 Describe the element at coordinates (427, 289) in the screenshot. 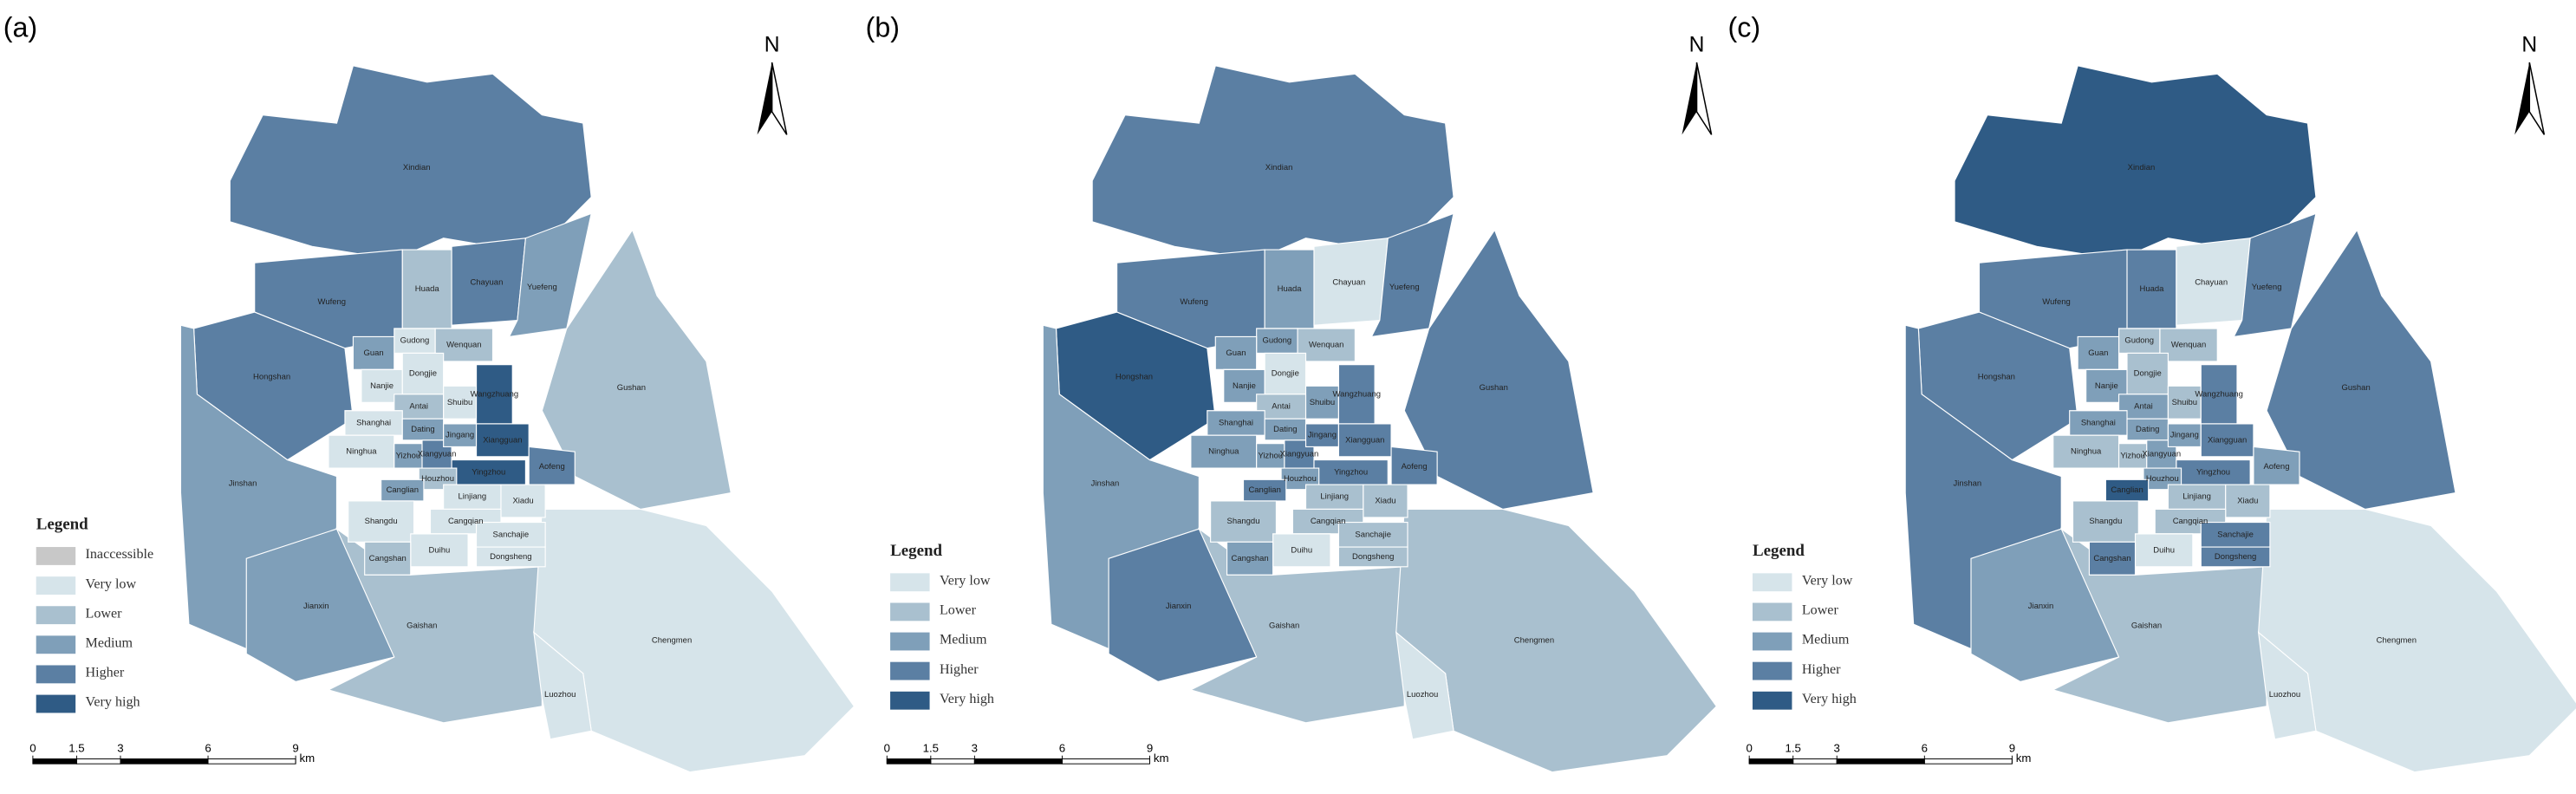

I see `district-label: Huada` at that location.